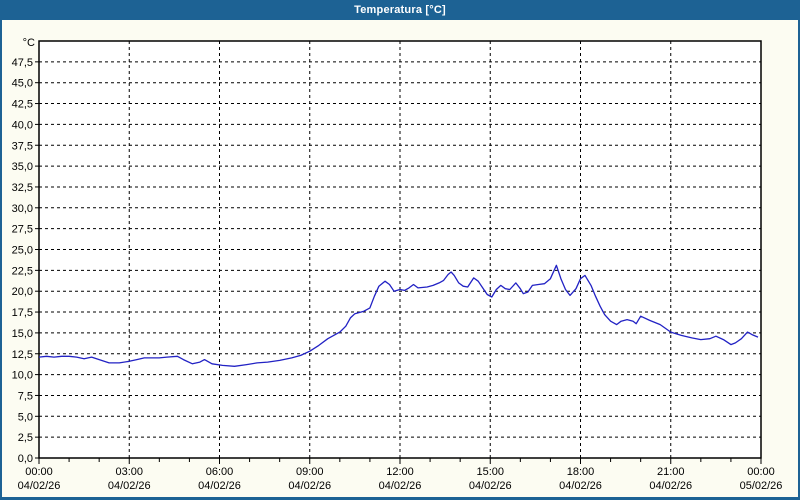  What do you see at coordinates (29, 43) in the screenshot?
I see `y-axis-unit-label: °C` at bounding box center [29, 43].